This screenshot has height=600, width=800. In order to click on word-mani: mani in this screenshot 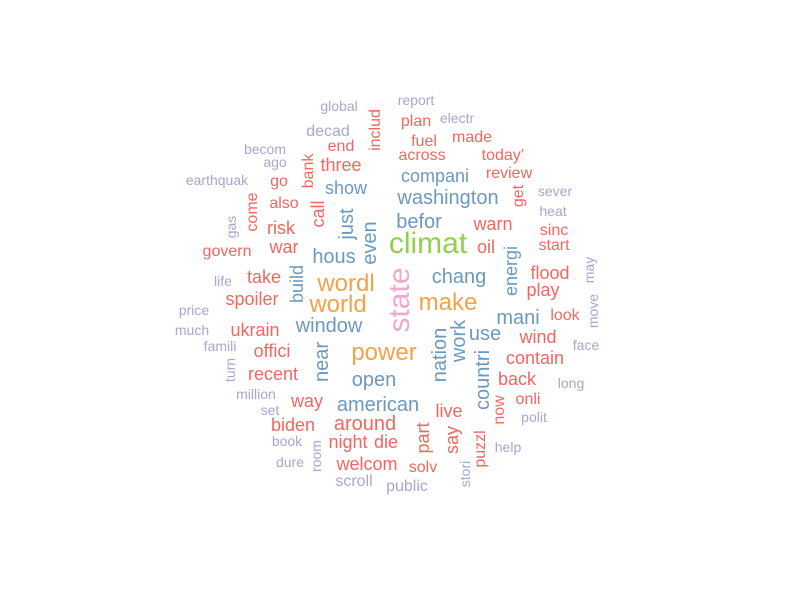, I will do `click(518, 318)`.